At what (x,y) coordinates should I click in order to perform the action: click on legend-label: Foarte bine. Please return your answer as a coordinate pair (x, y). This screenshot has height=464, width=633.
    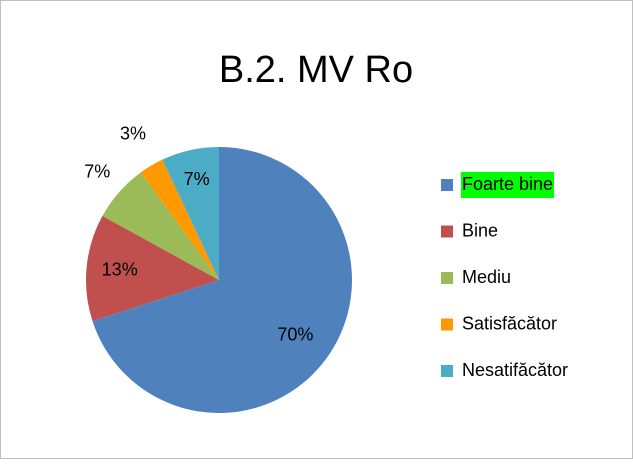
    Looking at the image, I should click on (507, 184).